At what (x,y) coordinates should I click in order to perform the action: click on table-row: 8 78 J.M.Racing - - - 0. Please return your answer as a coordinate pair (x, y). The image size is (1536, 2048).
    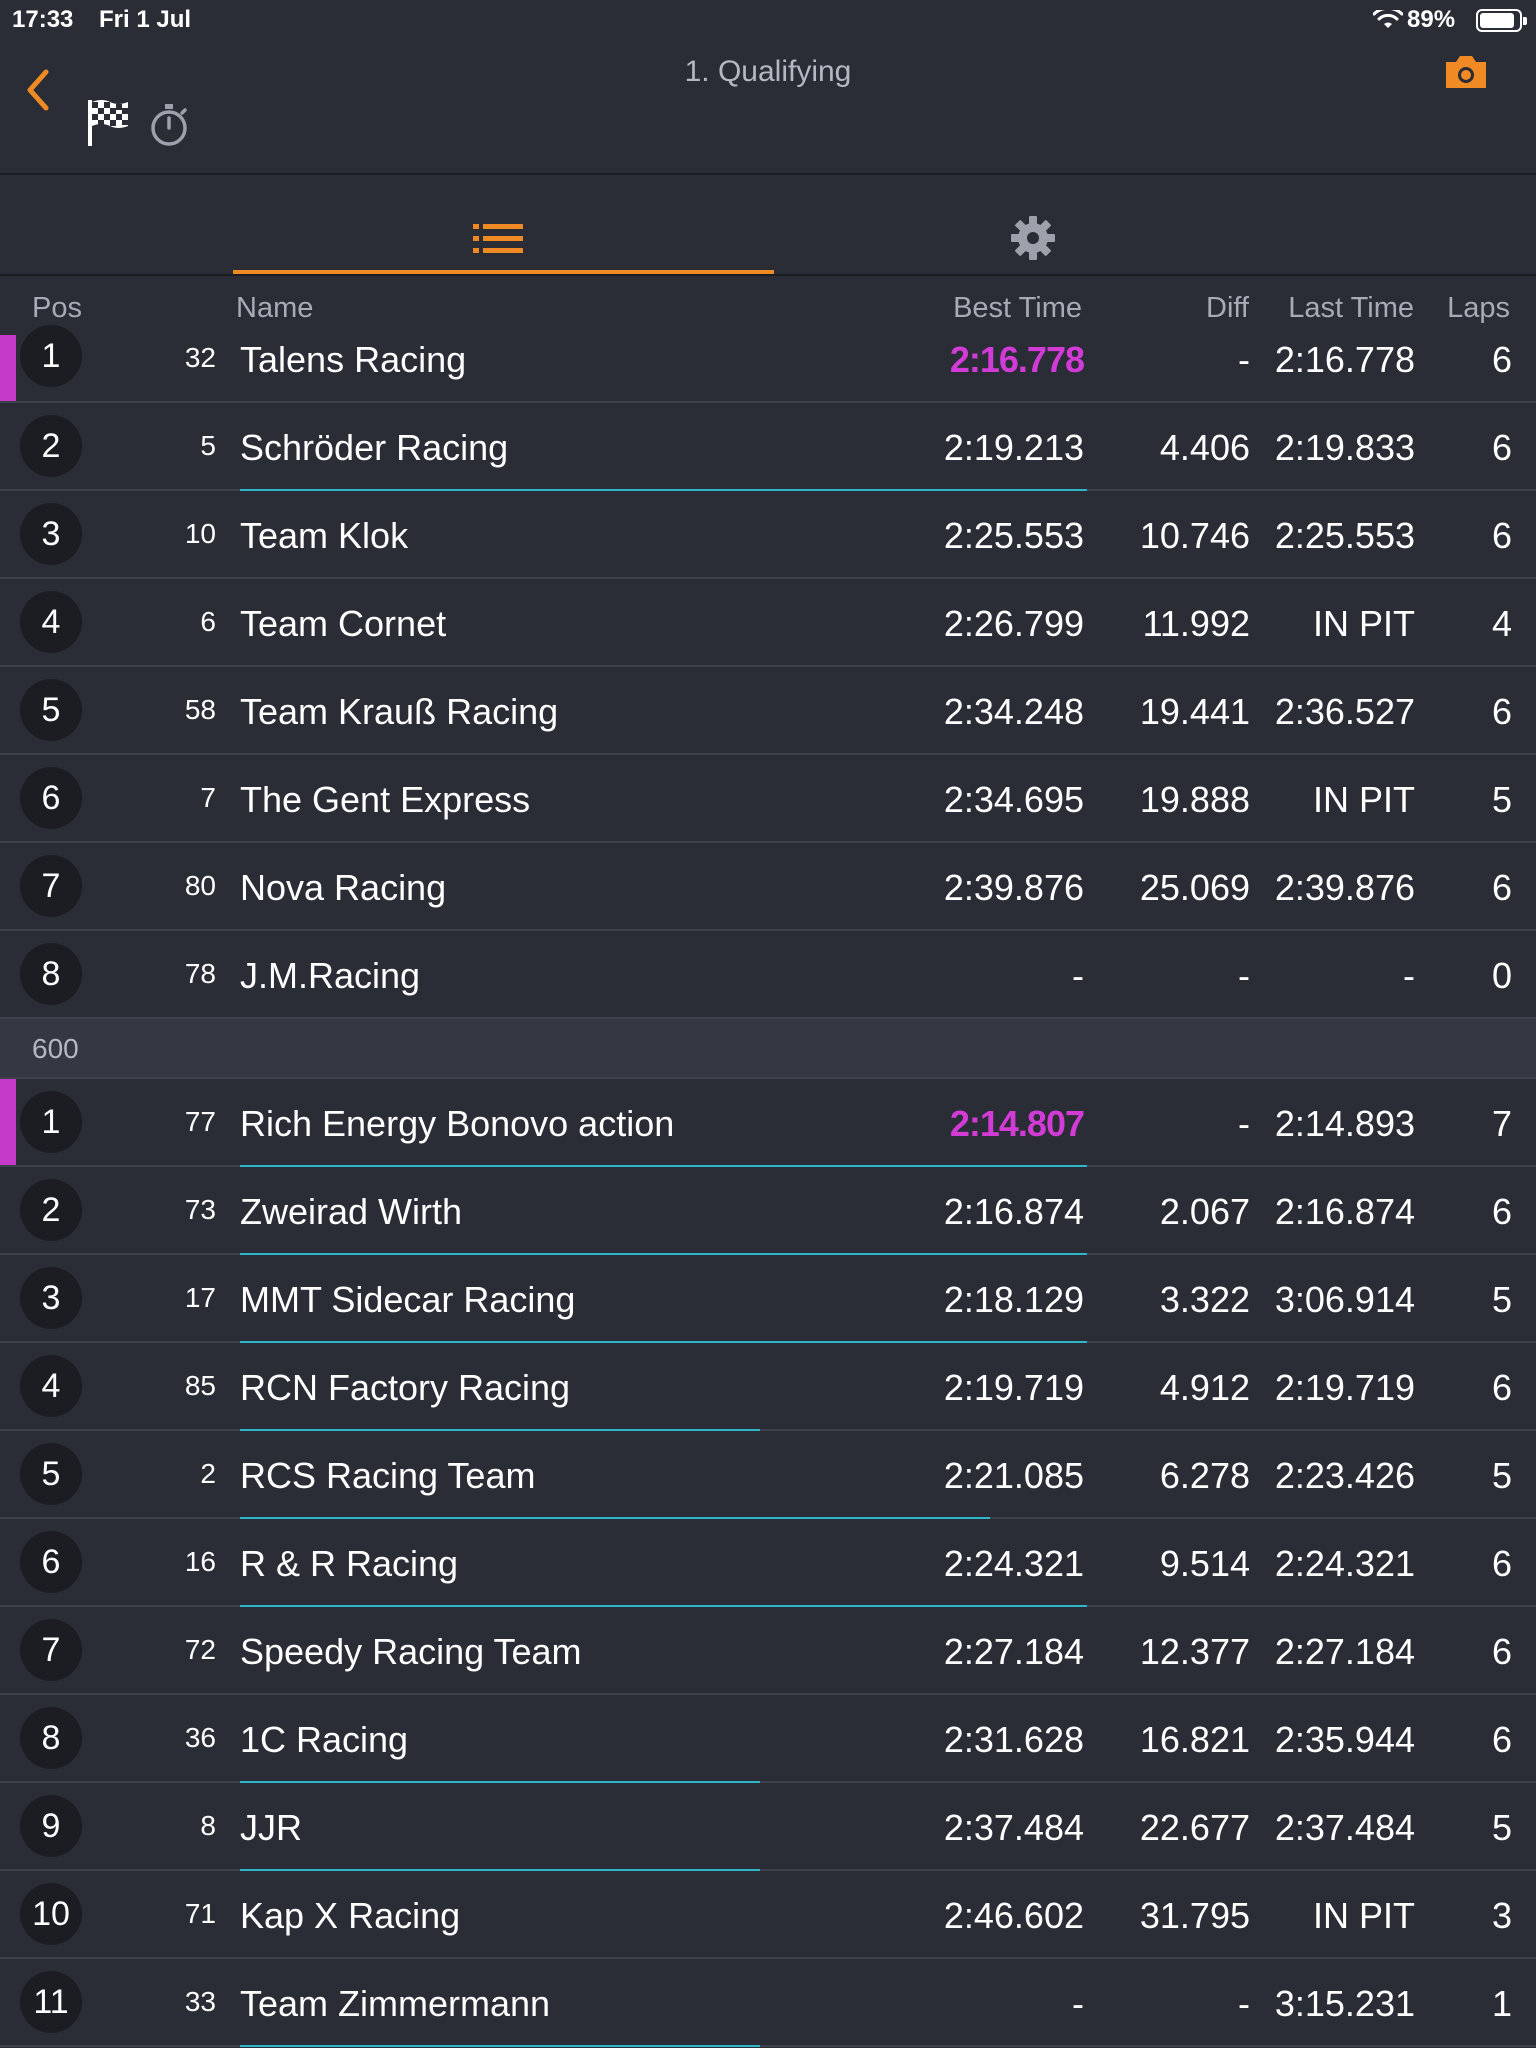
    Looking at the image, I should click on (768, 975).